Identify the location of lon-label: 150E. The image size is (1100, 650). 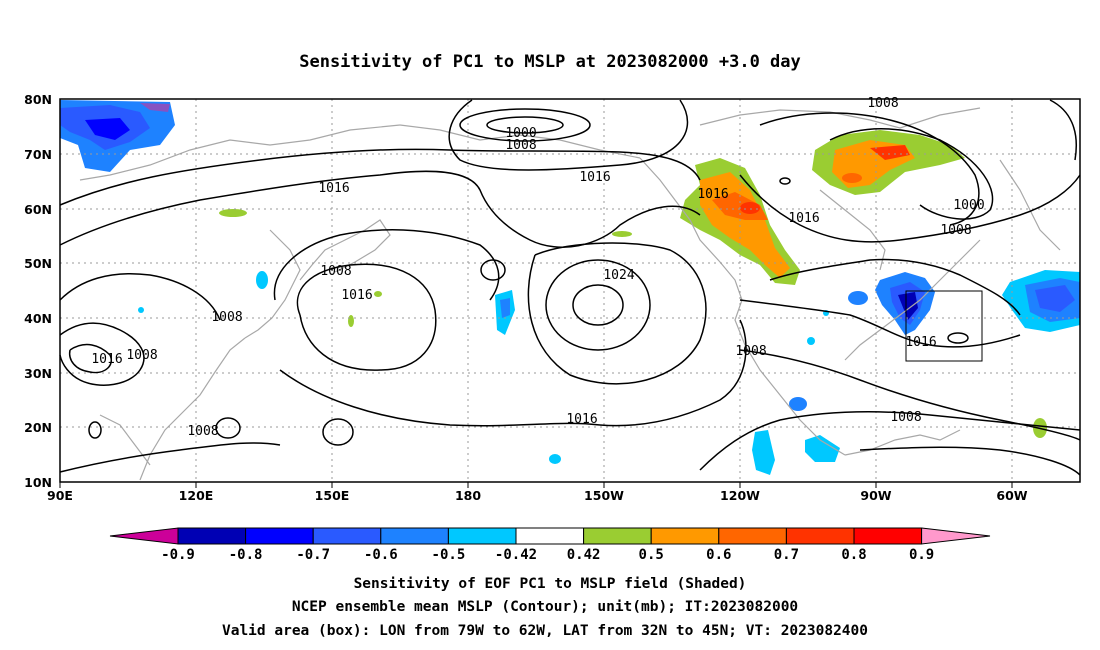
(332, 495).